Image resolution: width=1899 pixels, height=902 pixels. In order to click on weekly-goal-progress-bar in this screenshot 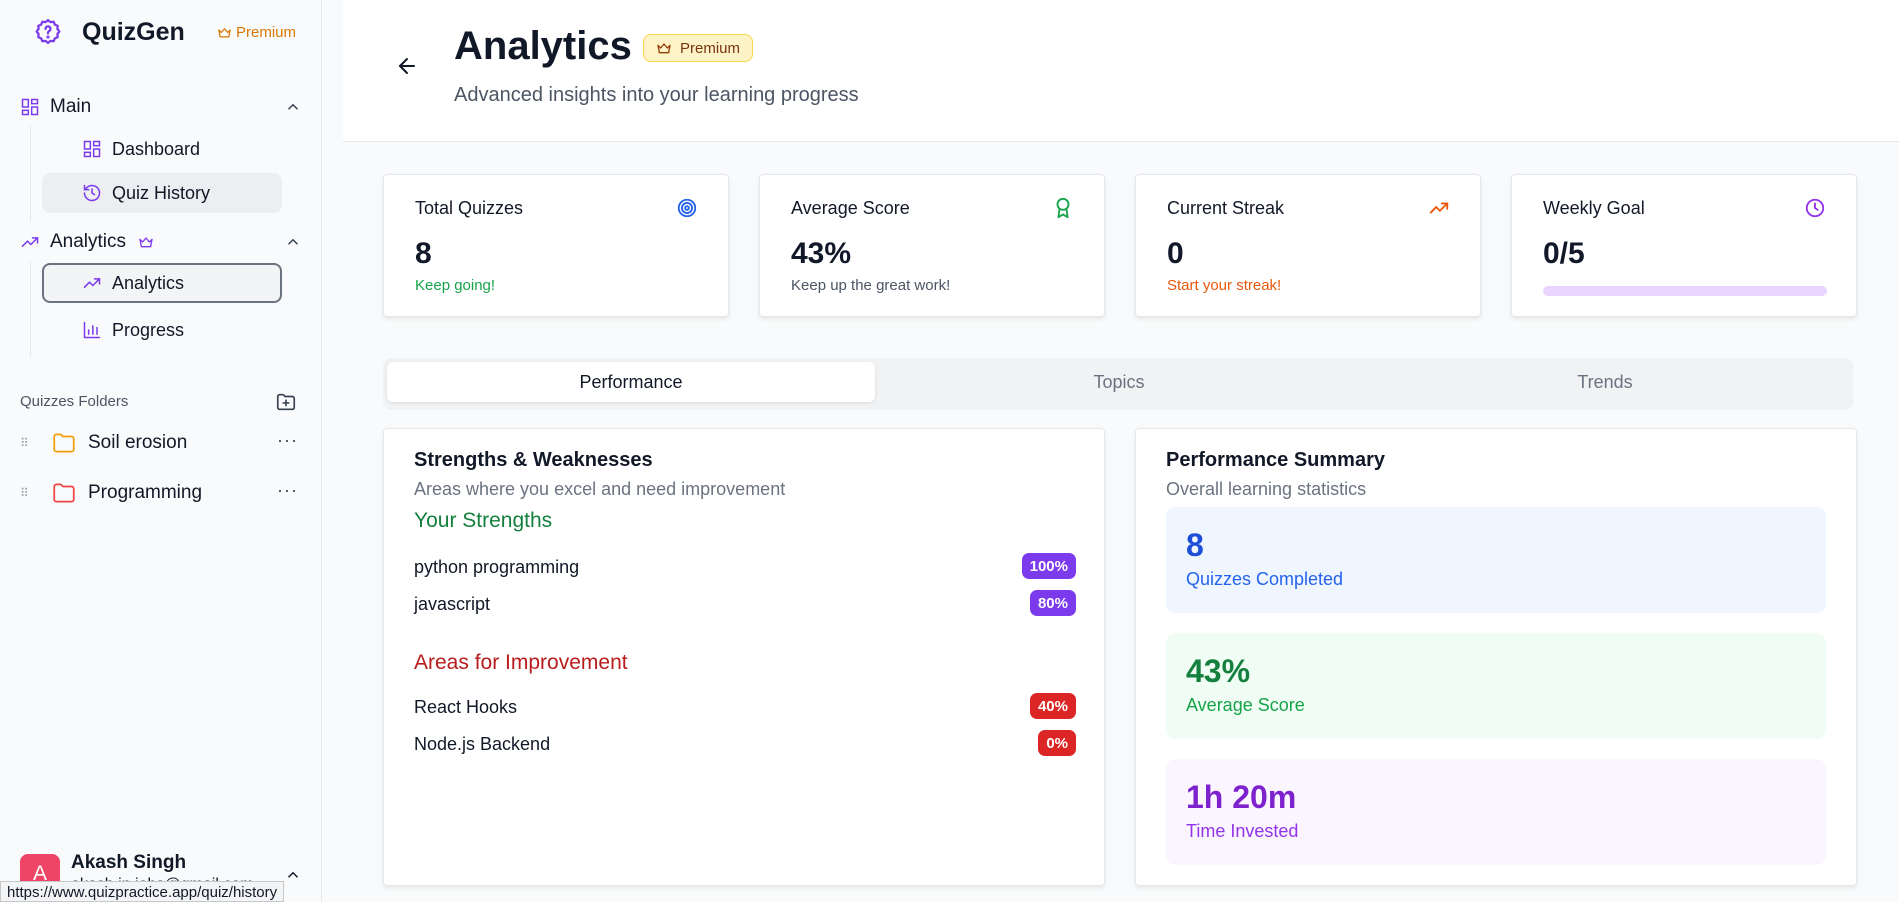, I will do `click(1685, 291)`.